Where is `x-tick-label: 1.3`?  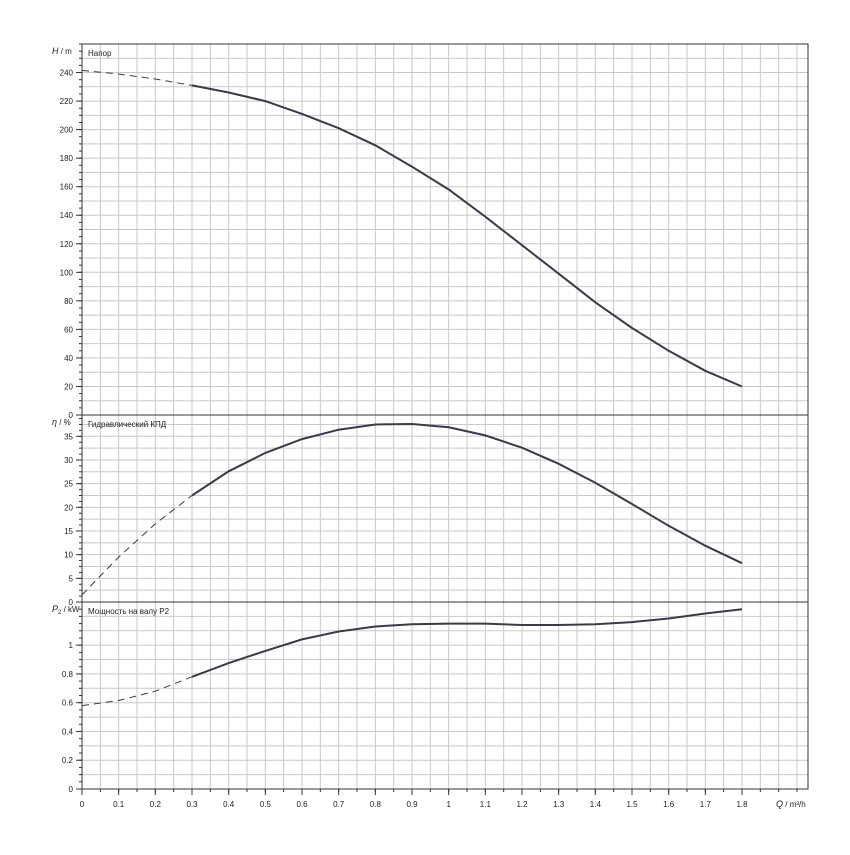
x-tick-label: 1.3 is located at coordinates (559, 804).